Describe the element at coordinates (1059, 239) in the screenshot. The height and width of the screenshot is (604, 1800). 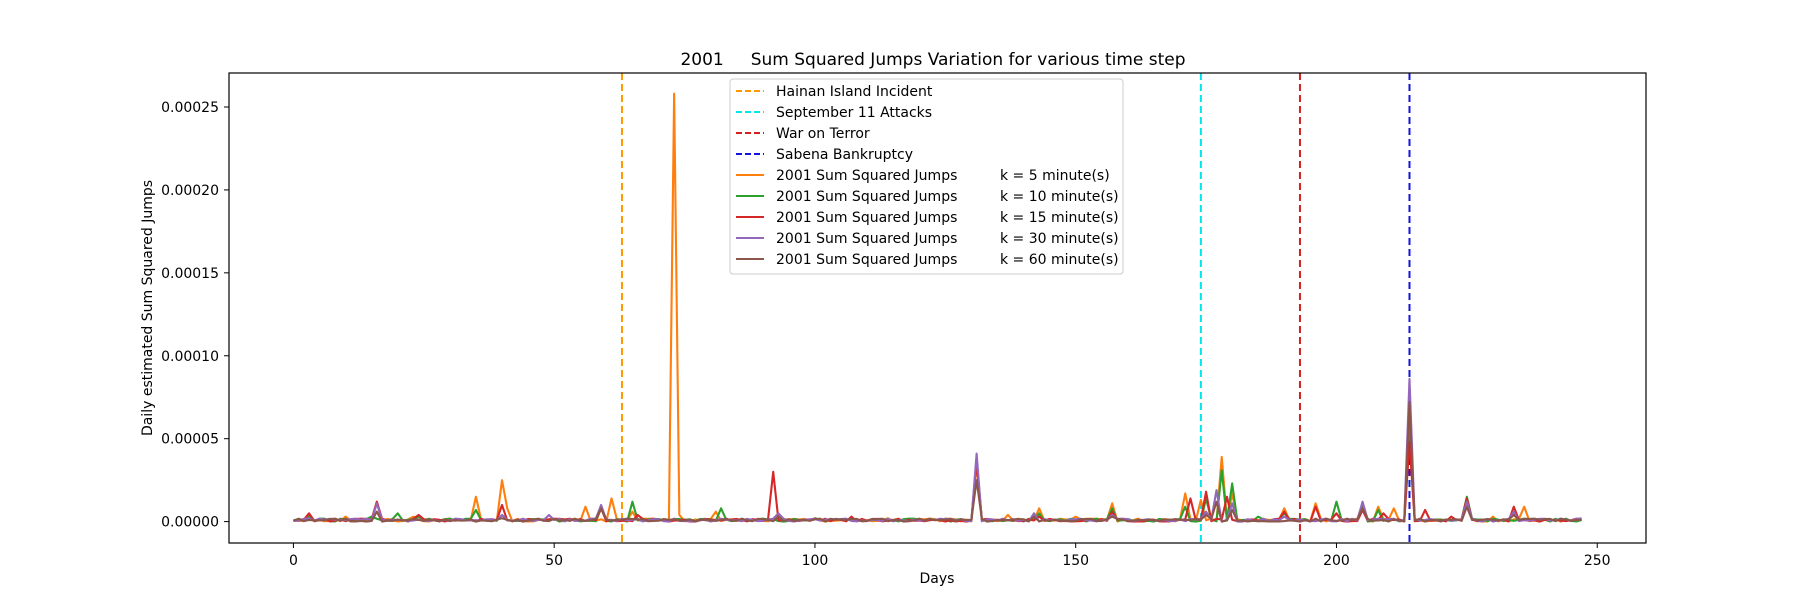
I see `legend-k-label: k = 30 minute(s)` at that location.